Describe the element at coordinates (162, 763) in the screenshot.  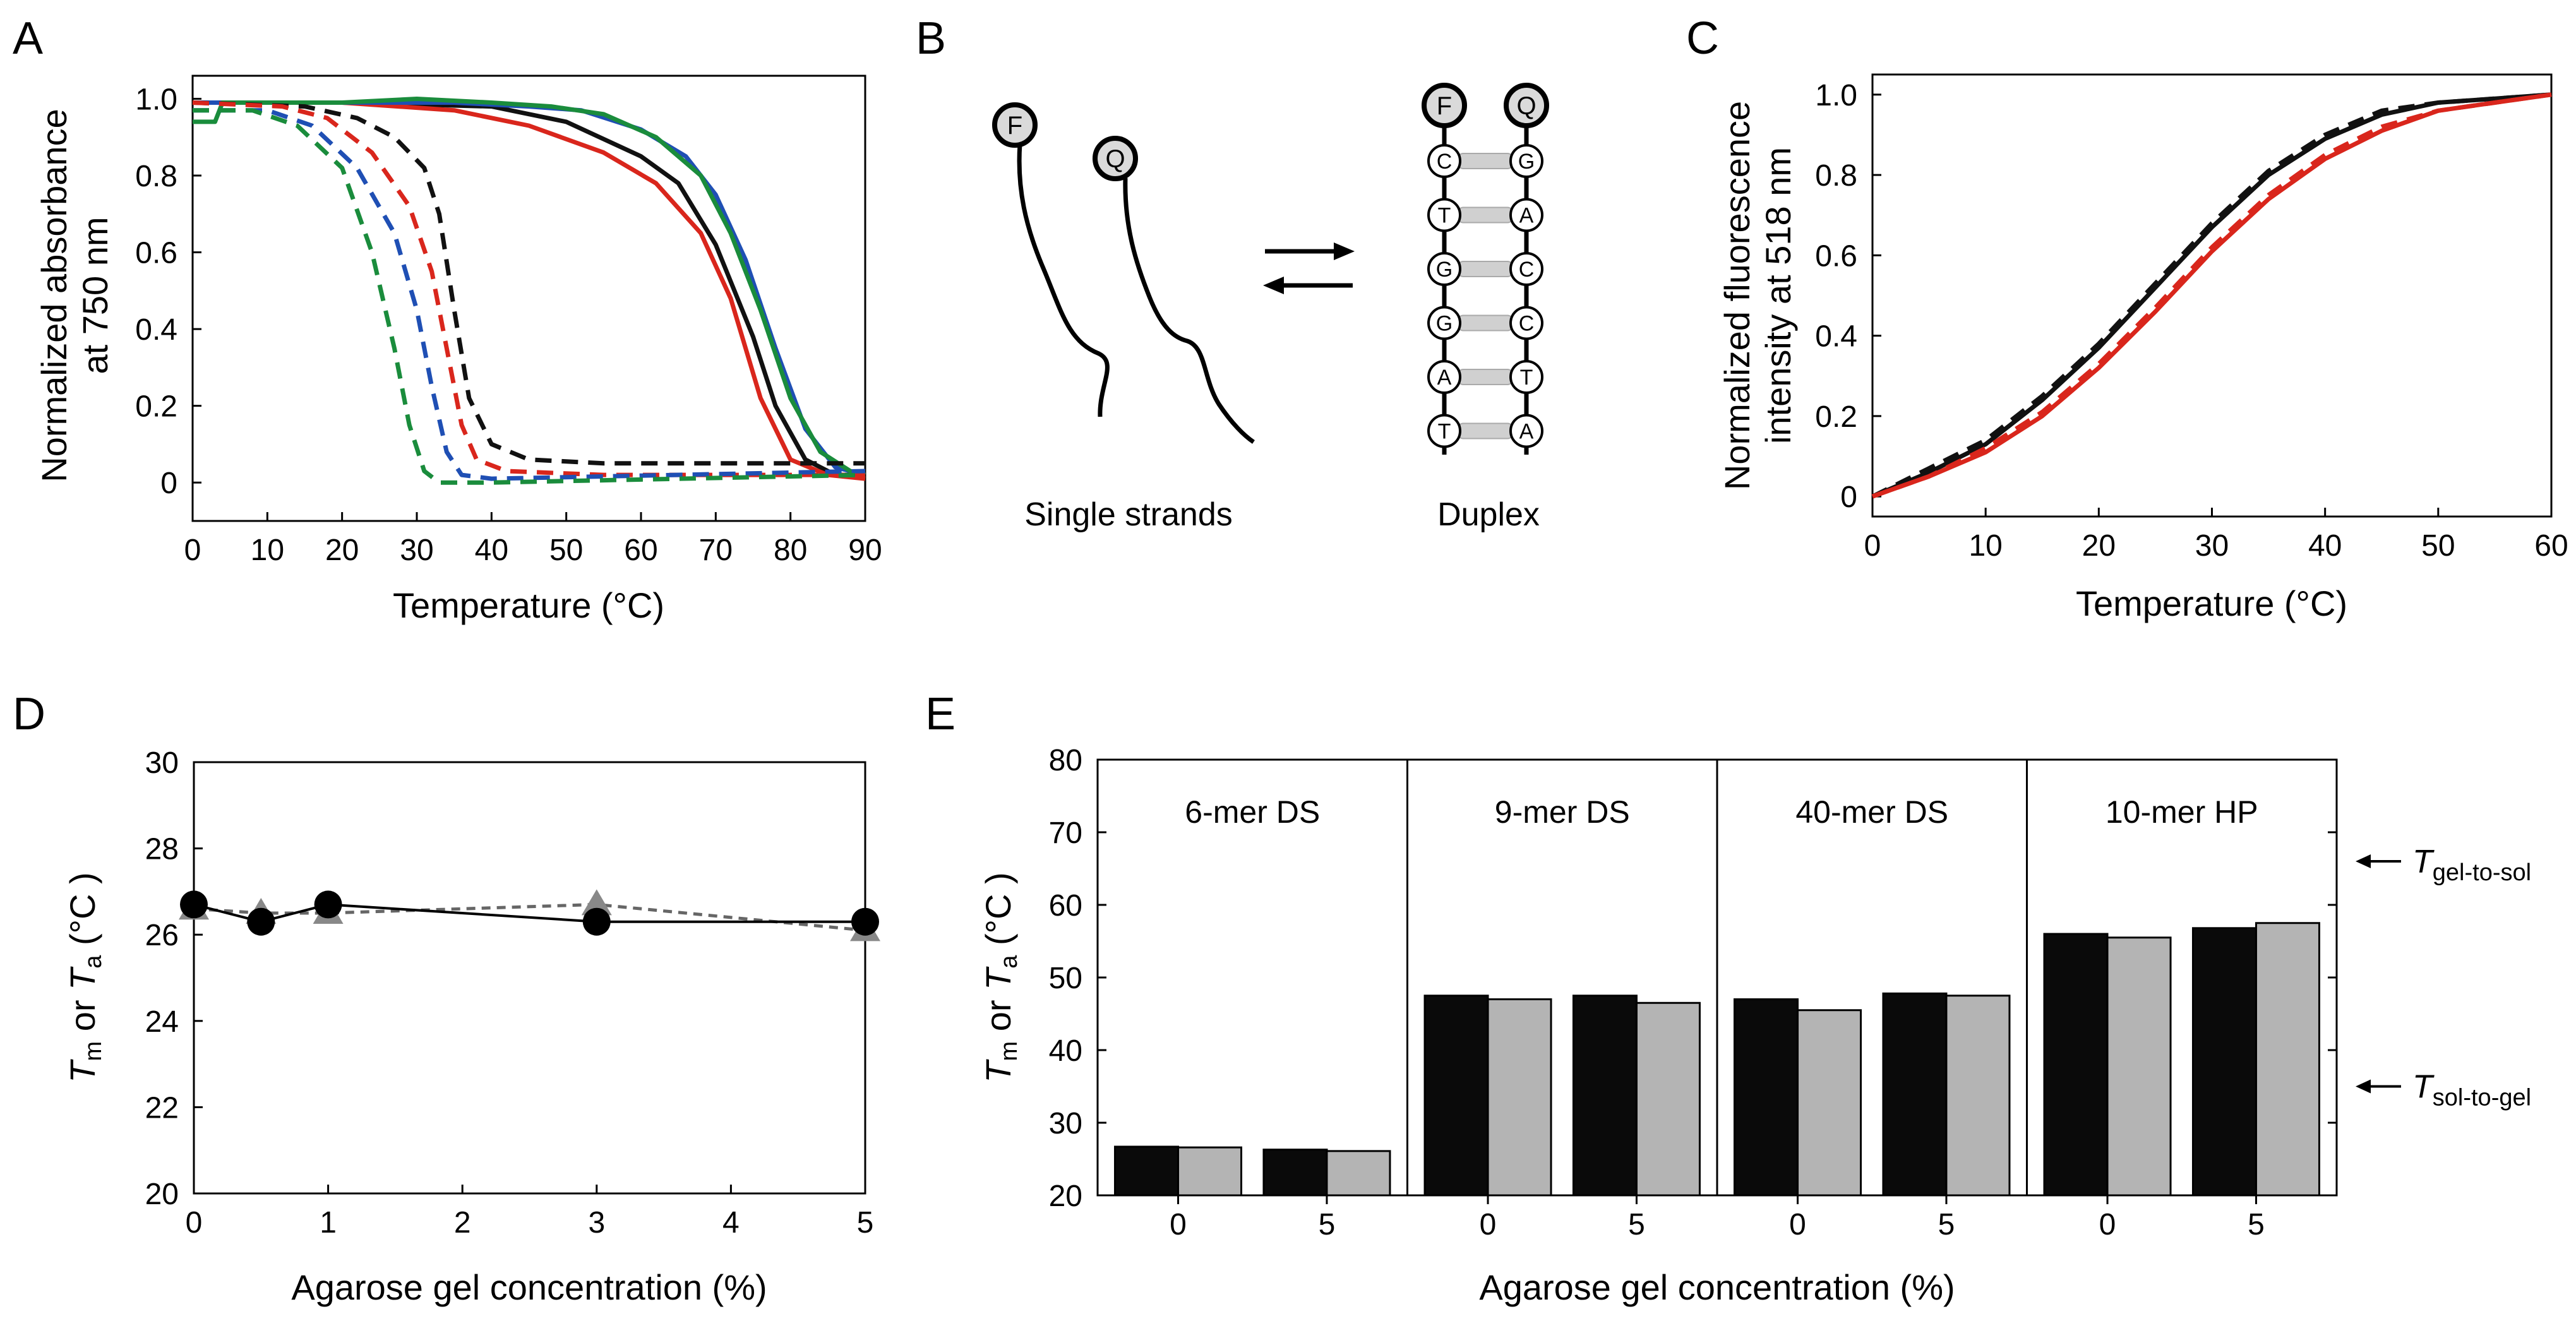
I see `chart-d-y-tick-label: 30` at that location.